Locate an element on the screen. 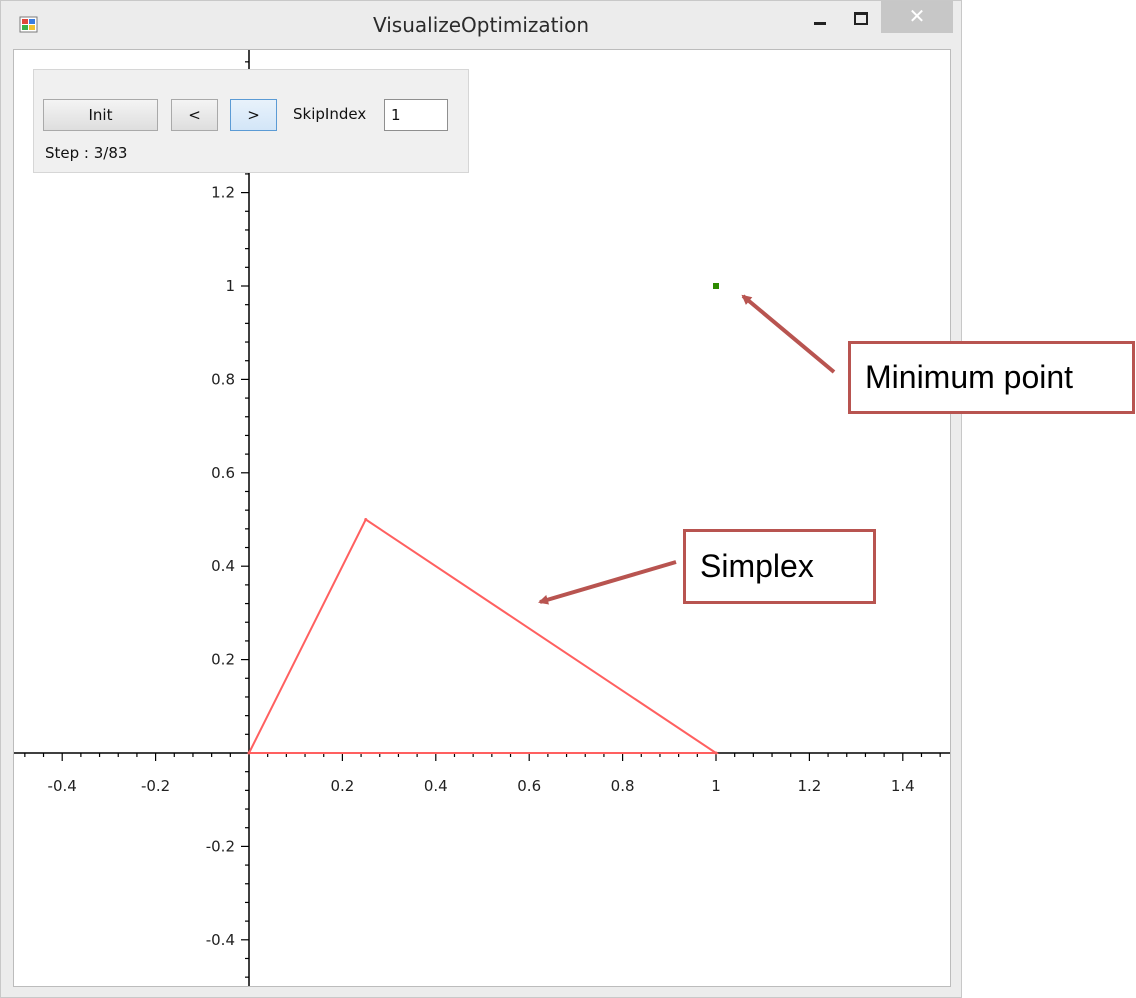  window-title: VisualizeOptimization is located at coordinates (480, 25).